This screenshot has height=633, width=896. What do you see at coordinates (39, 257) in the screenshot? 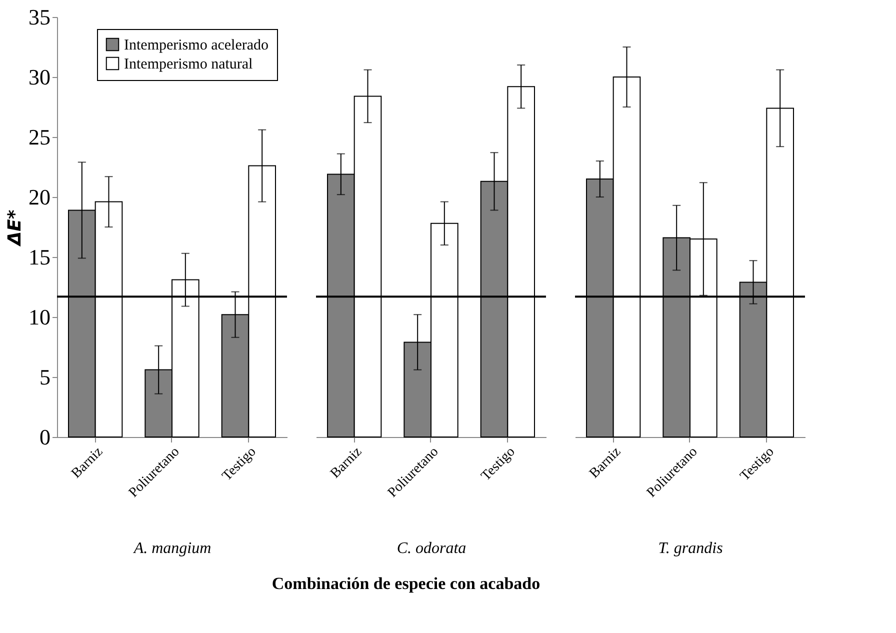
I see `y-tick-label: 15` at bounding box center [39, 257].